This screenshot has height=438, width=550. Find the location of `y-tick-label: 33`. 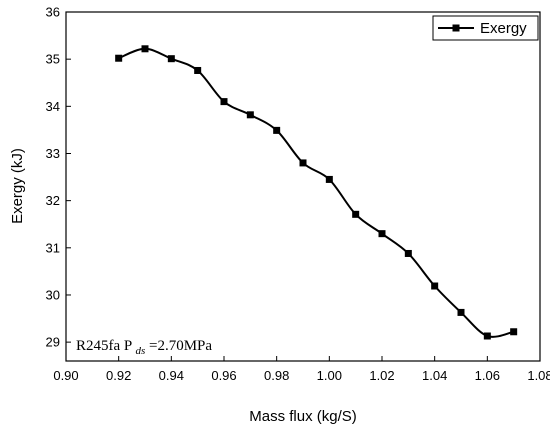

y-tick-label: 33 is located at coordinates (53, 153).